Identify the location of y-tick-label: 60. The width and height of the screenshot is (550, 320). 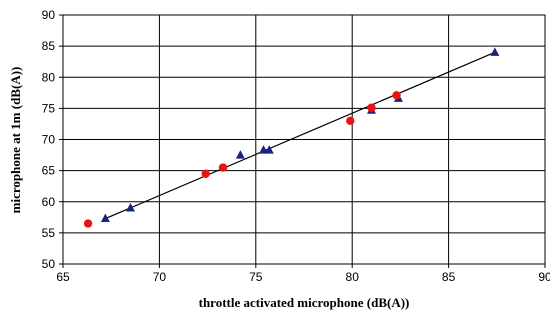
(49, 202).